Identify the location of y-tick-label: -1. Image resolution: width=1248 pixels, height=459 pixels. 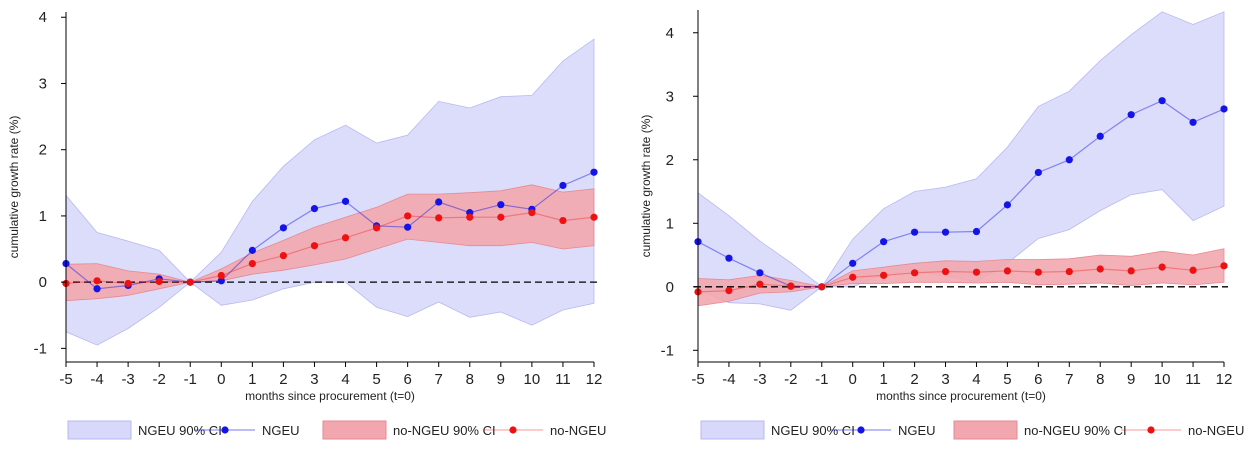
(667, 350).